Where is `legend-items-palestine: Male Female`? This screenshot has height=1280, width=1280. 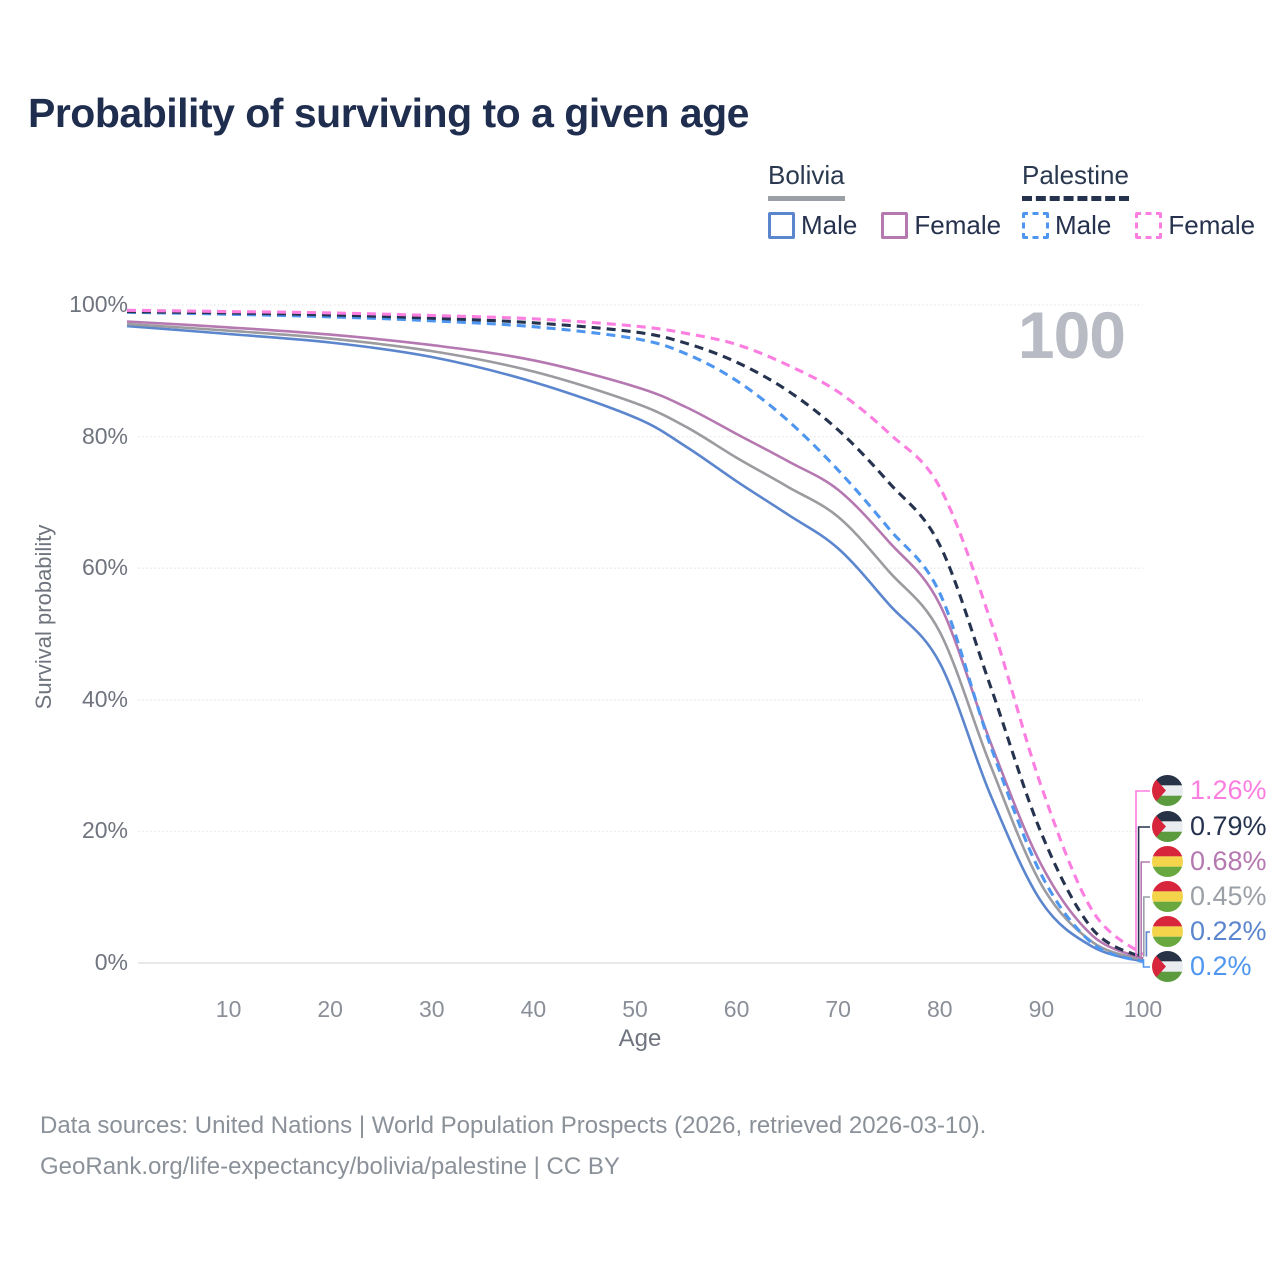 legend-items-palestine: Male Female is located at coordinates (1138, 225).